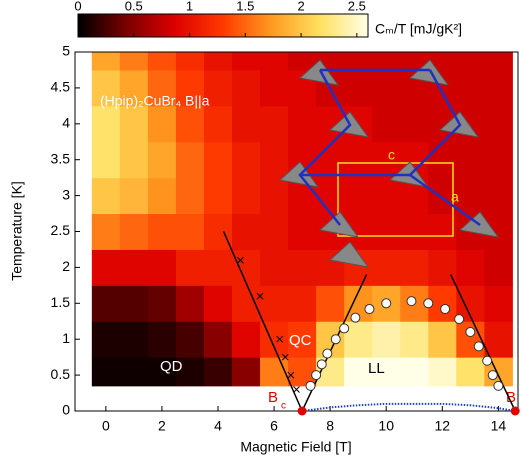  I want to click on ll-label: LL, so click(376, 368).